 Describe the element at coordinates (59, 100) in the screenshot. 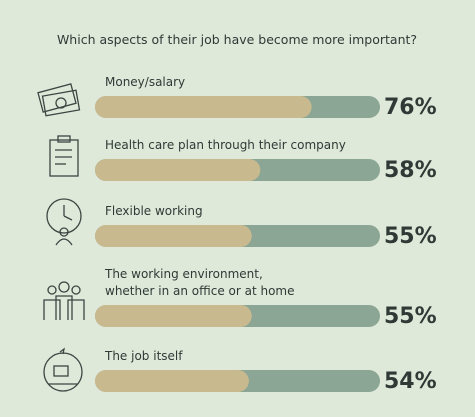

I see `money-icon` at that location.